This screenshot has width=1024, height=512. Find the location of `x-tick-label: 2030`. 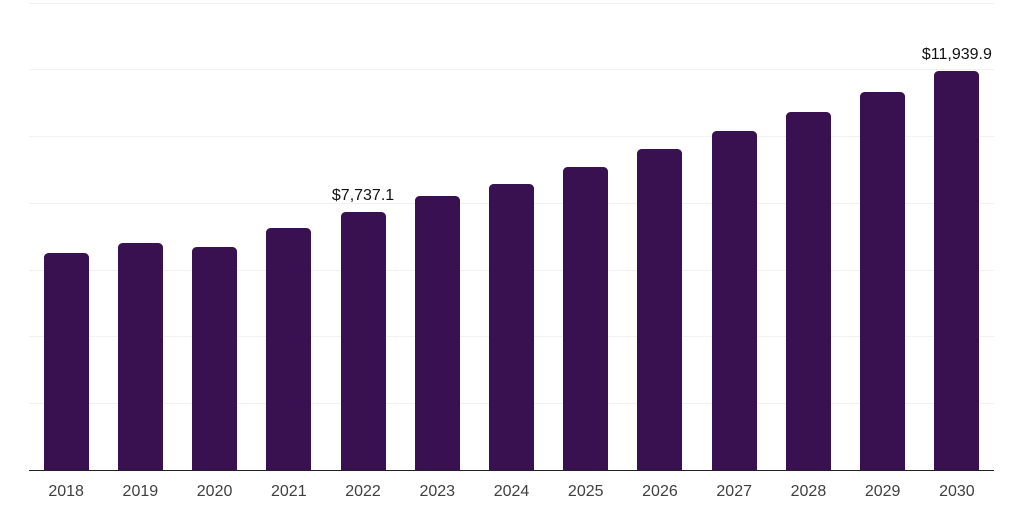

x-tick-label: 2030 is located at coordinates (957, 491).